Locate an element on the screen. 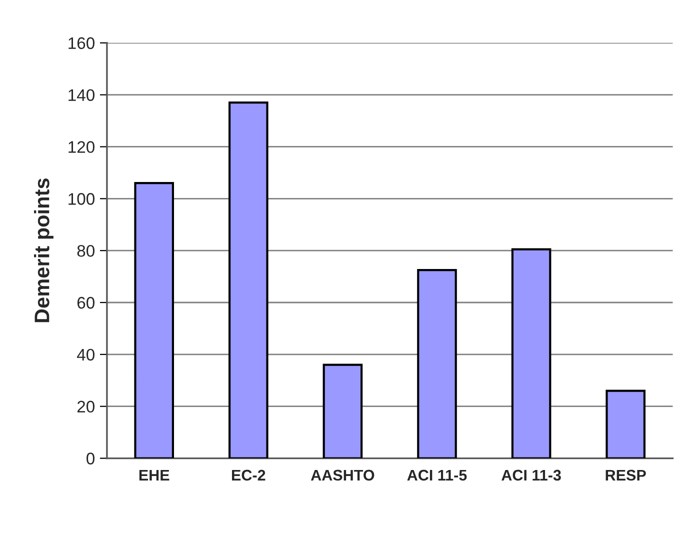 This screenshot has height=536, width=690. y-tick-label: 0 is located at coordinates (90, 458).